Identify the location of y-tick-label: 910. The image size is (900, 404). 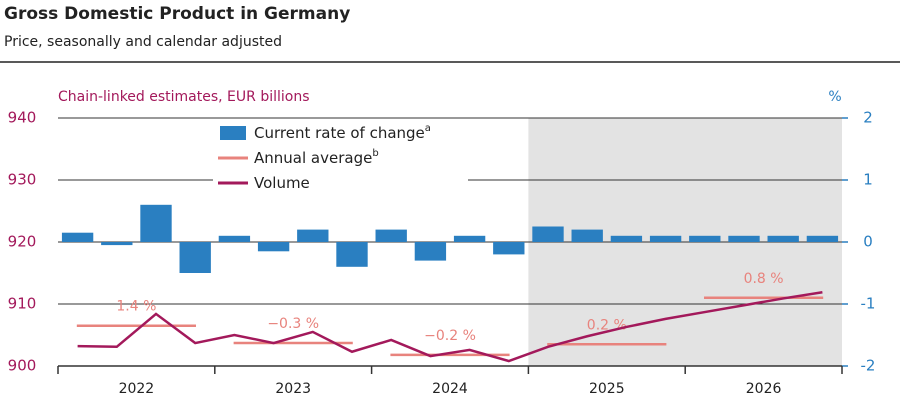
(22, 304).